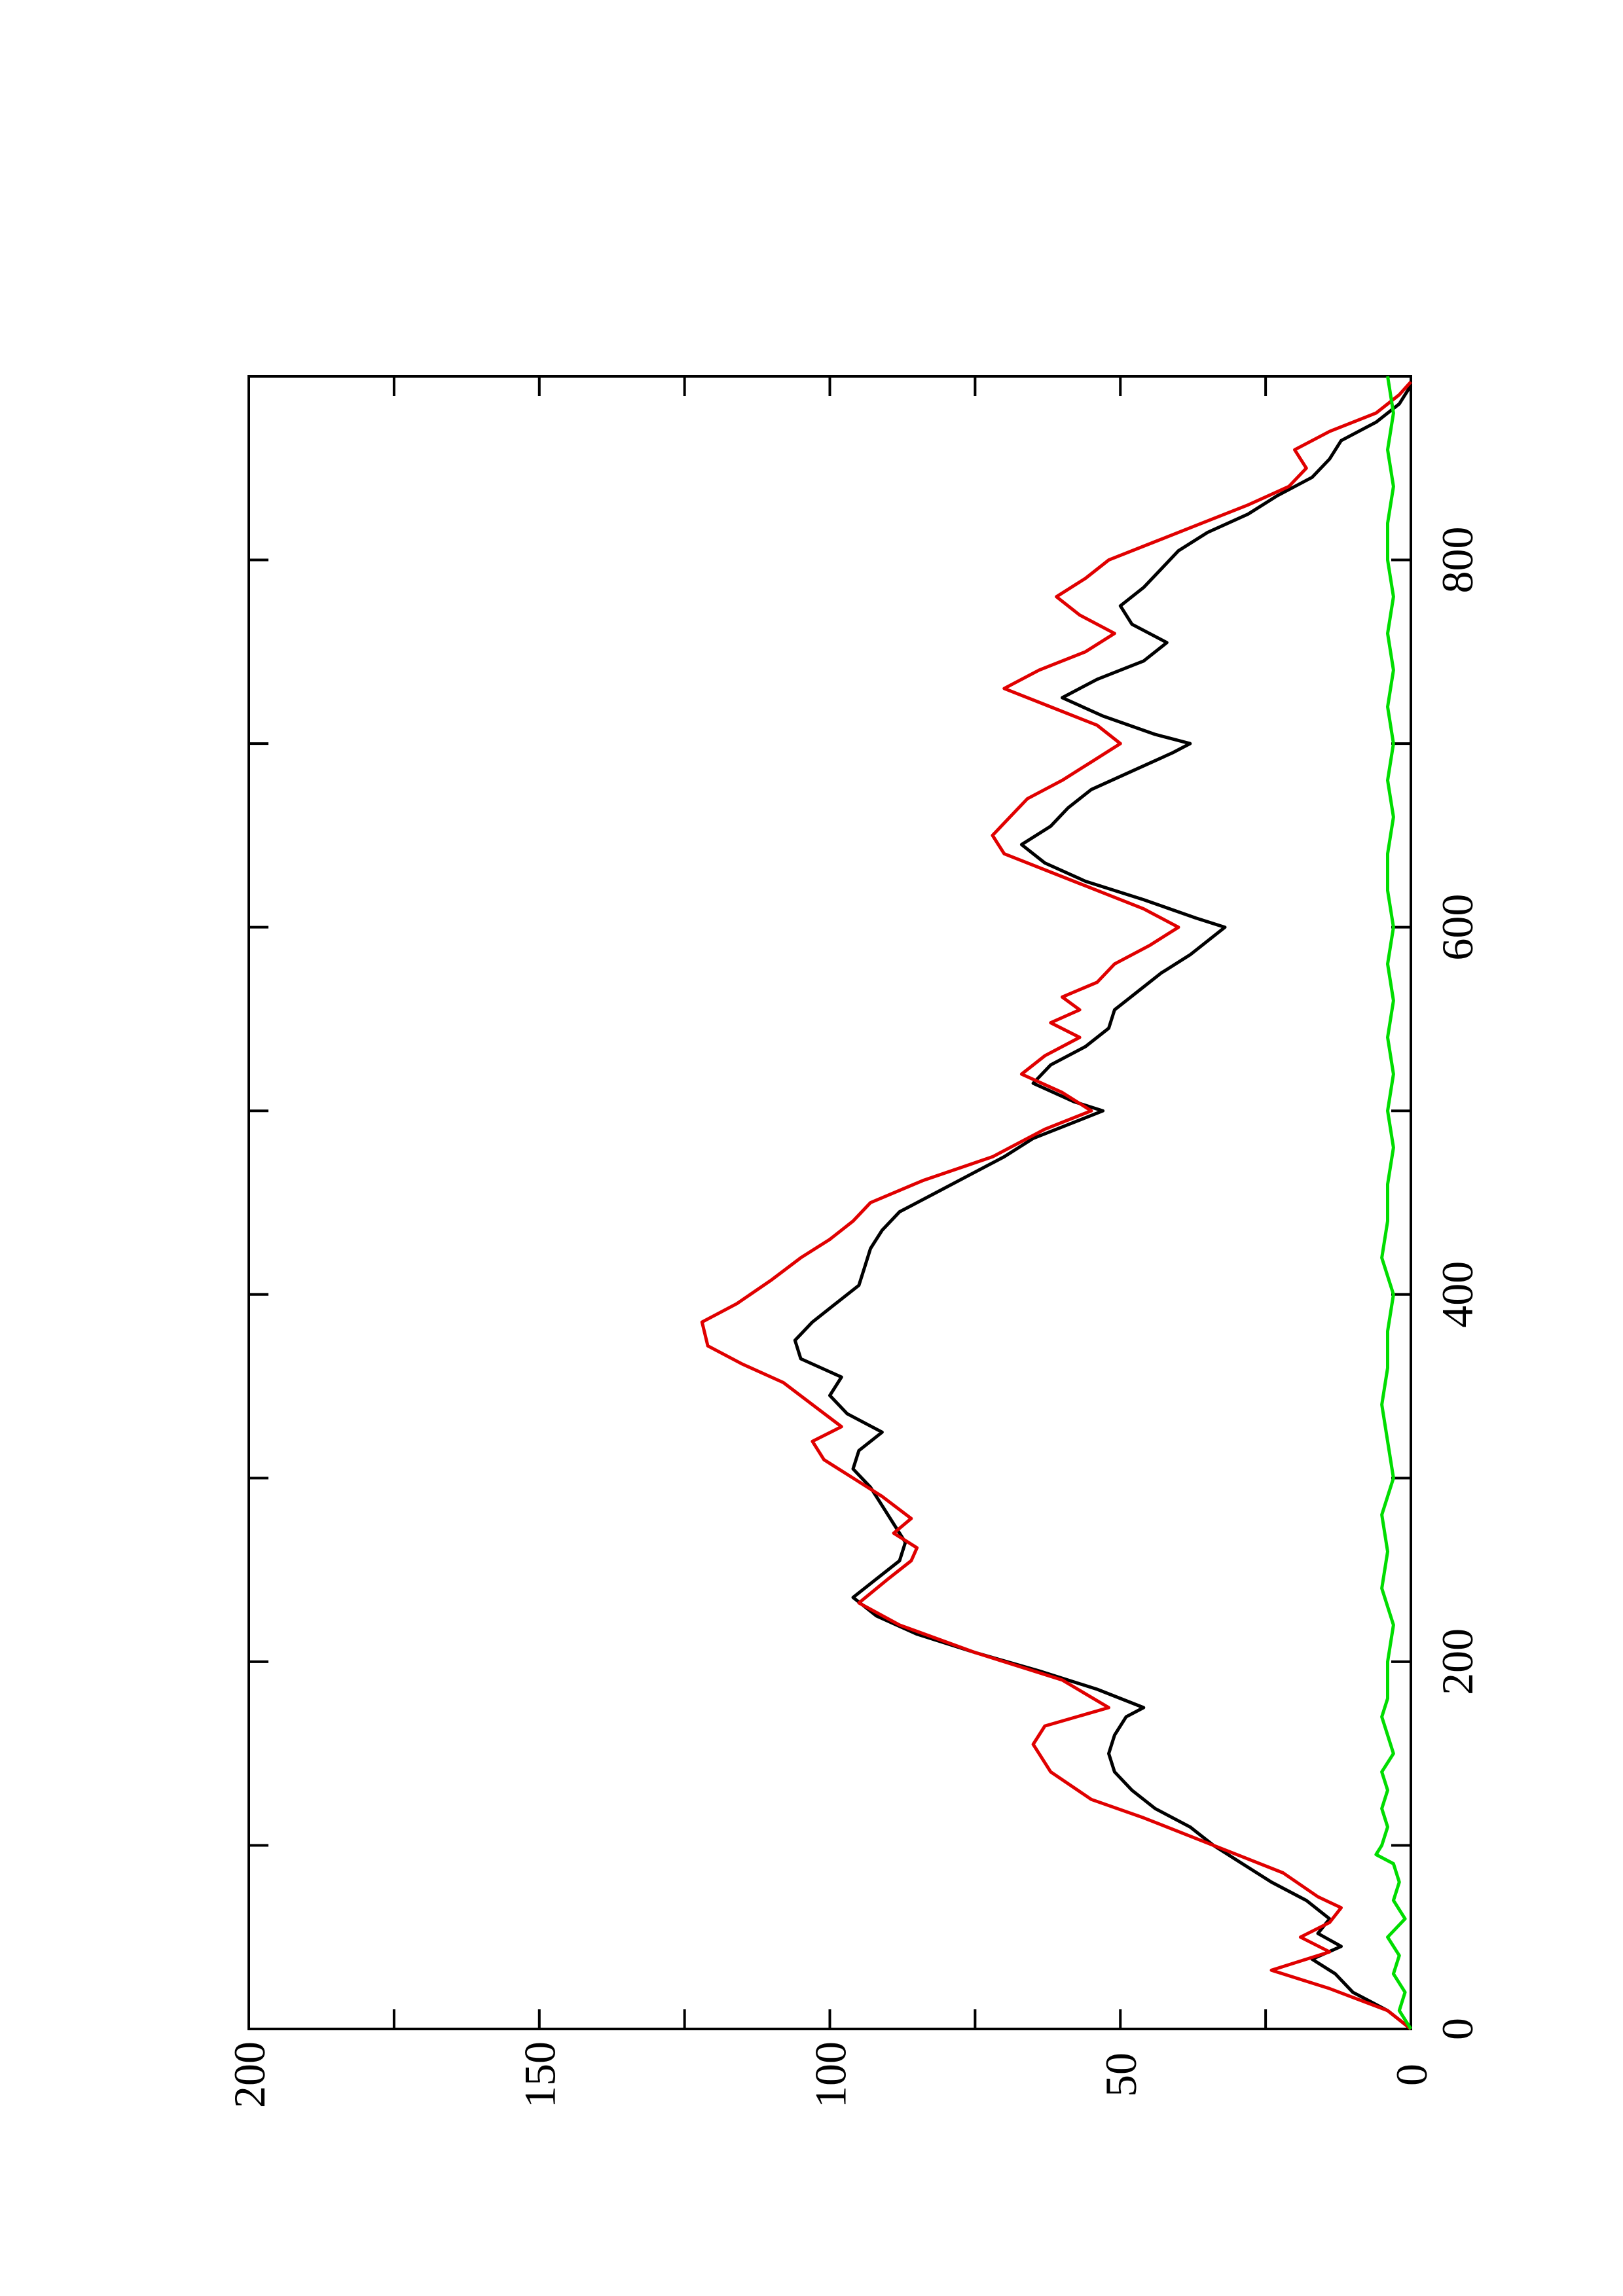 The width and height of the screenshot is (1623, 2296). What do you see at coordinates (1457, 560) in the screenshot?
I see `x-tick-label: 800` at bounding box center [1457, 560].